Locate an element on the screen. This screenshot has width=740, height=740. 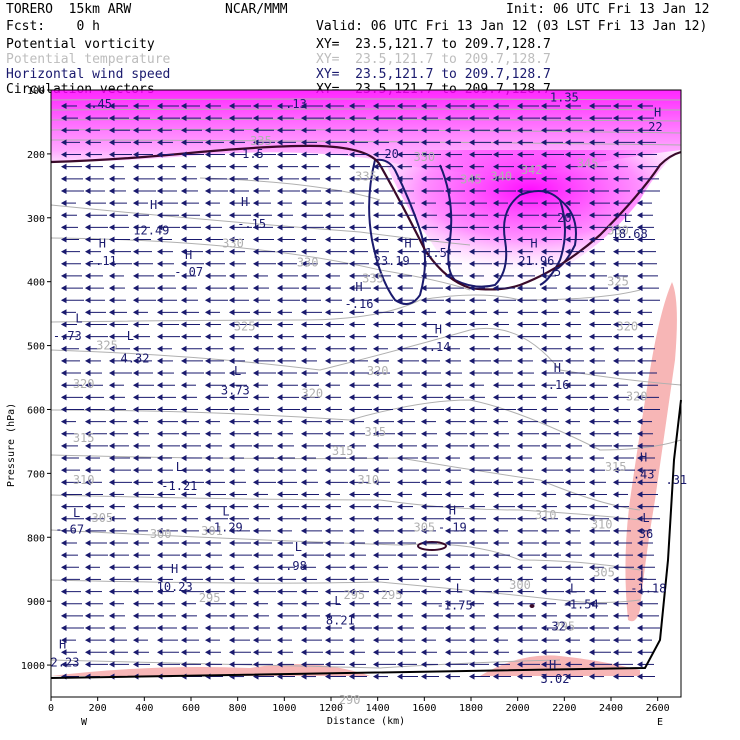
extremum-label: 36 is located at coordinates (646, 534).